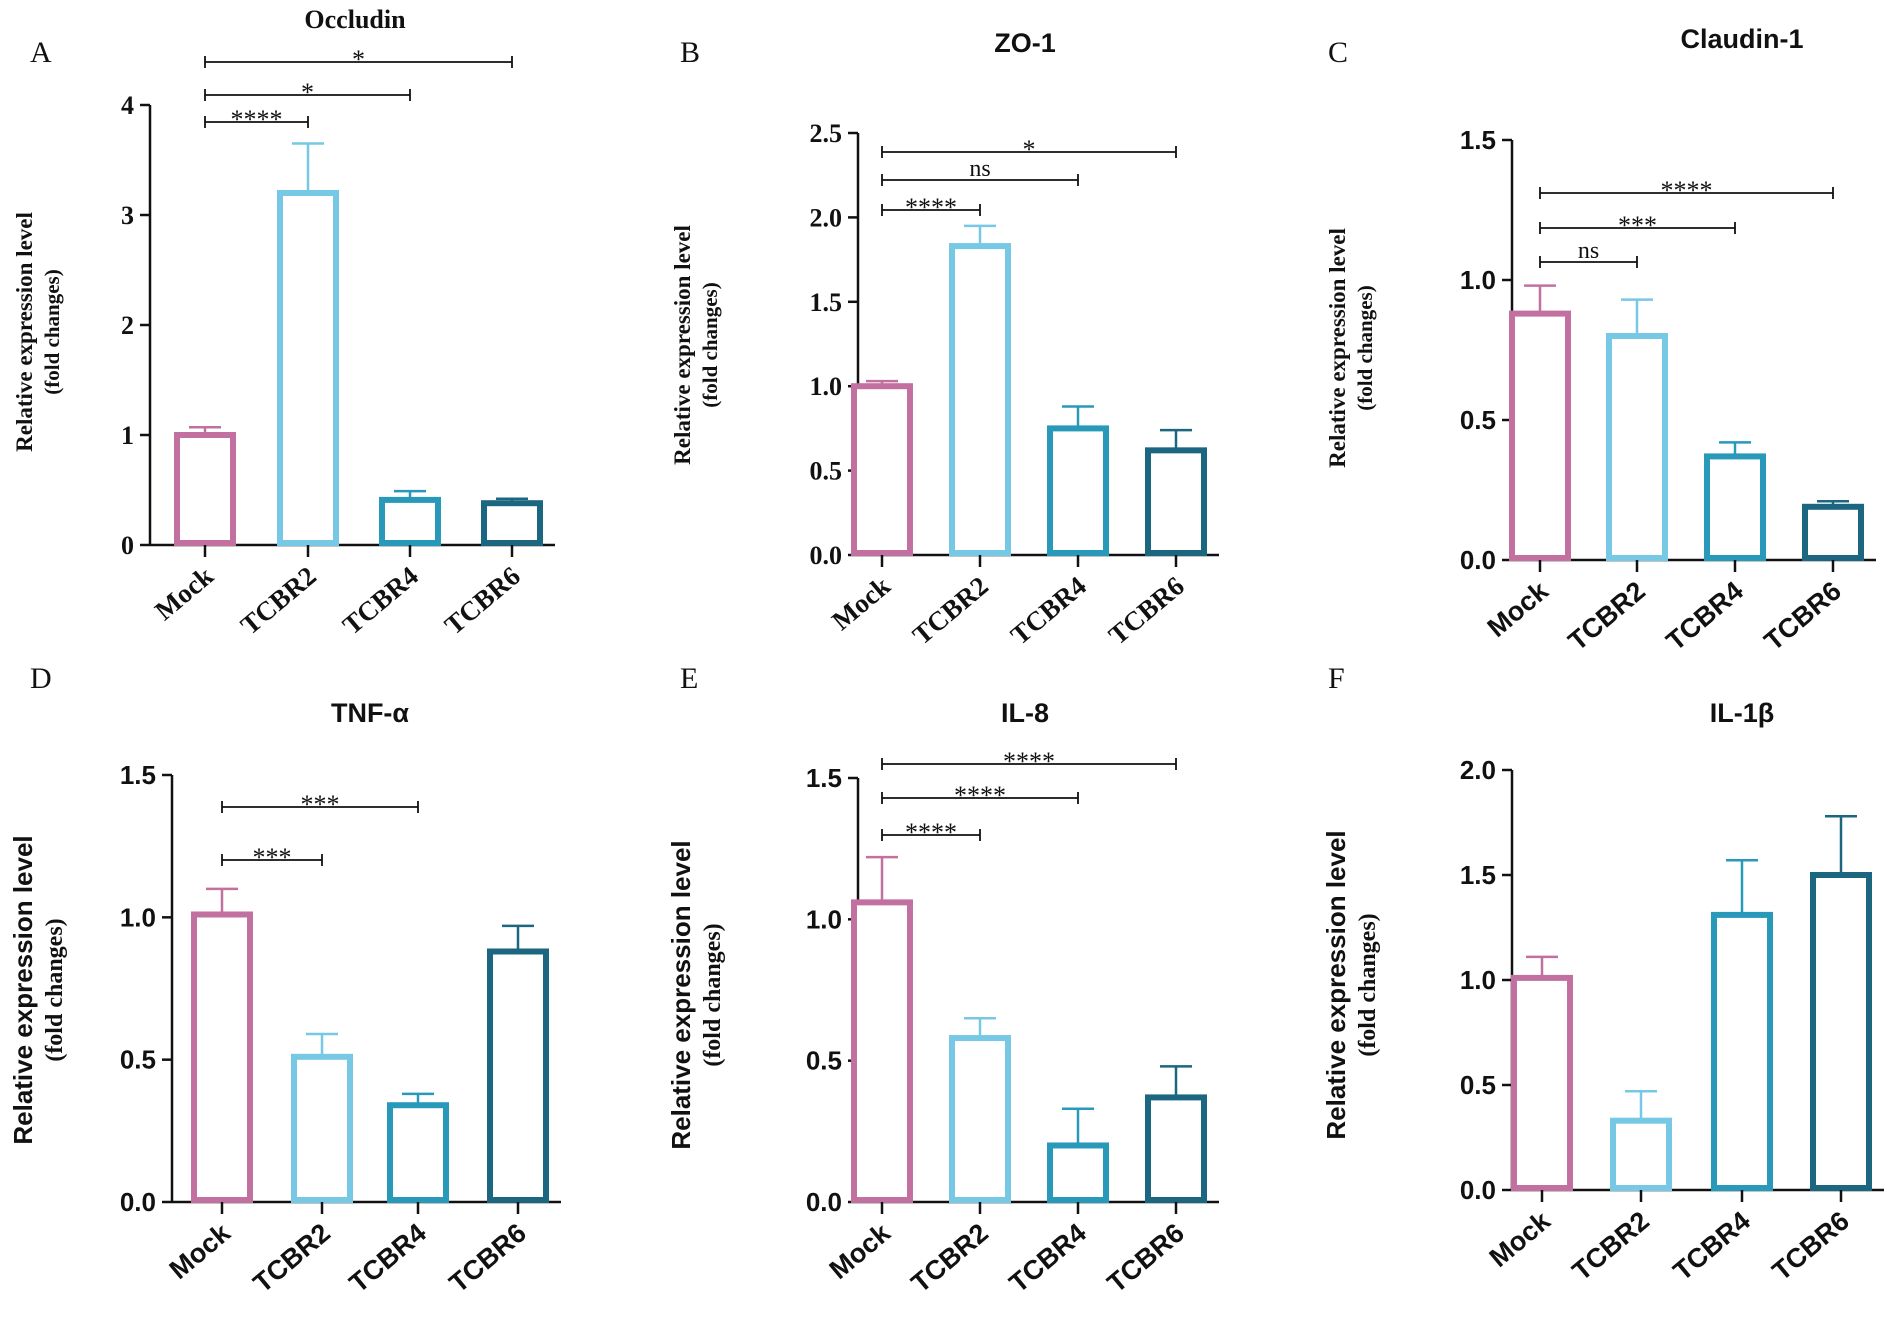 This screenshot has width=1902, height=1324. I want to click on y-tick-label: 3, so click(127, 215).